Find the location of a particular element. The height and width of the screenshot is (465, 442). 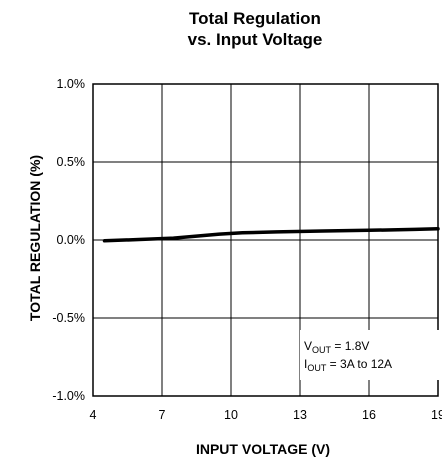

annotation-vout-main: V is located at coordinates (308, 346).